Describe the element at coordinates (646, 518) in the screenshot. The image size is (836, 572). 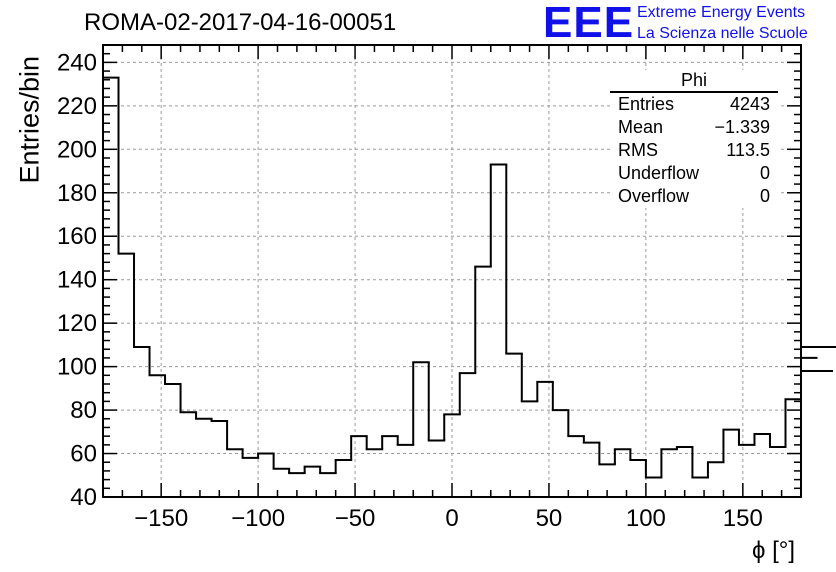
I see `x-tick-label: 100` at that location.